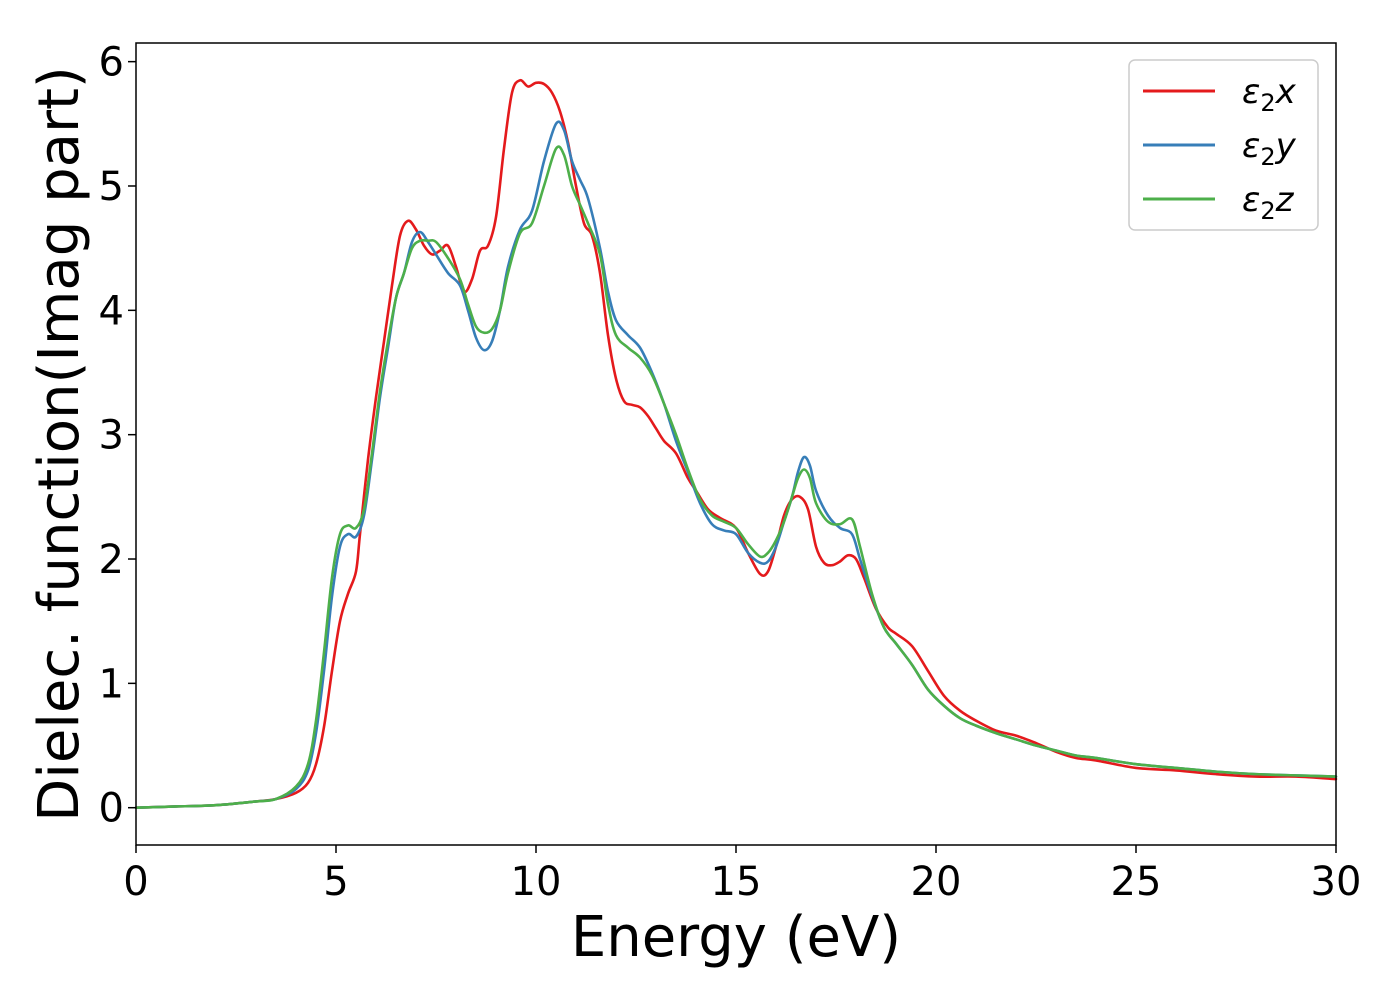 The width and height of the screenshot is (1400, 1000). What do you see at coordinates (111, 684) in the screenshot?
I see `y-tick-label: 1` at bounding box center [111, 684].